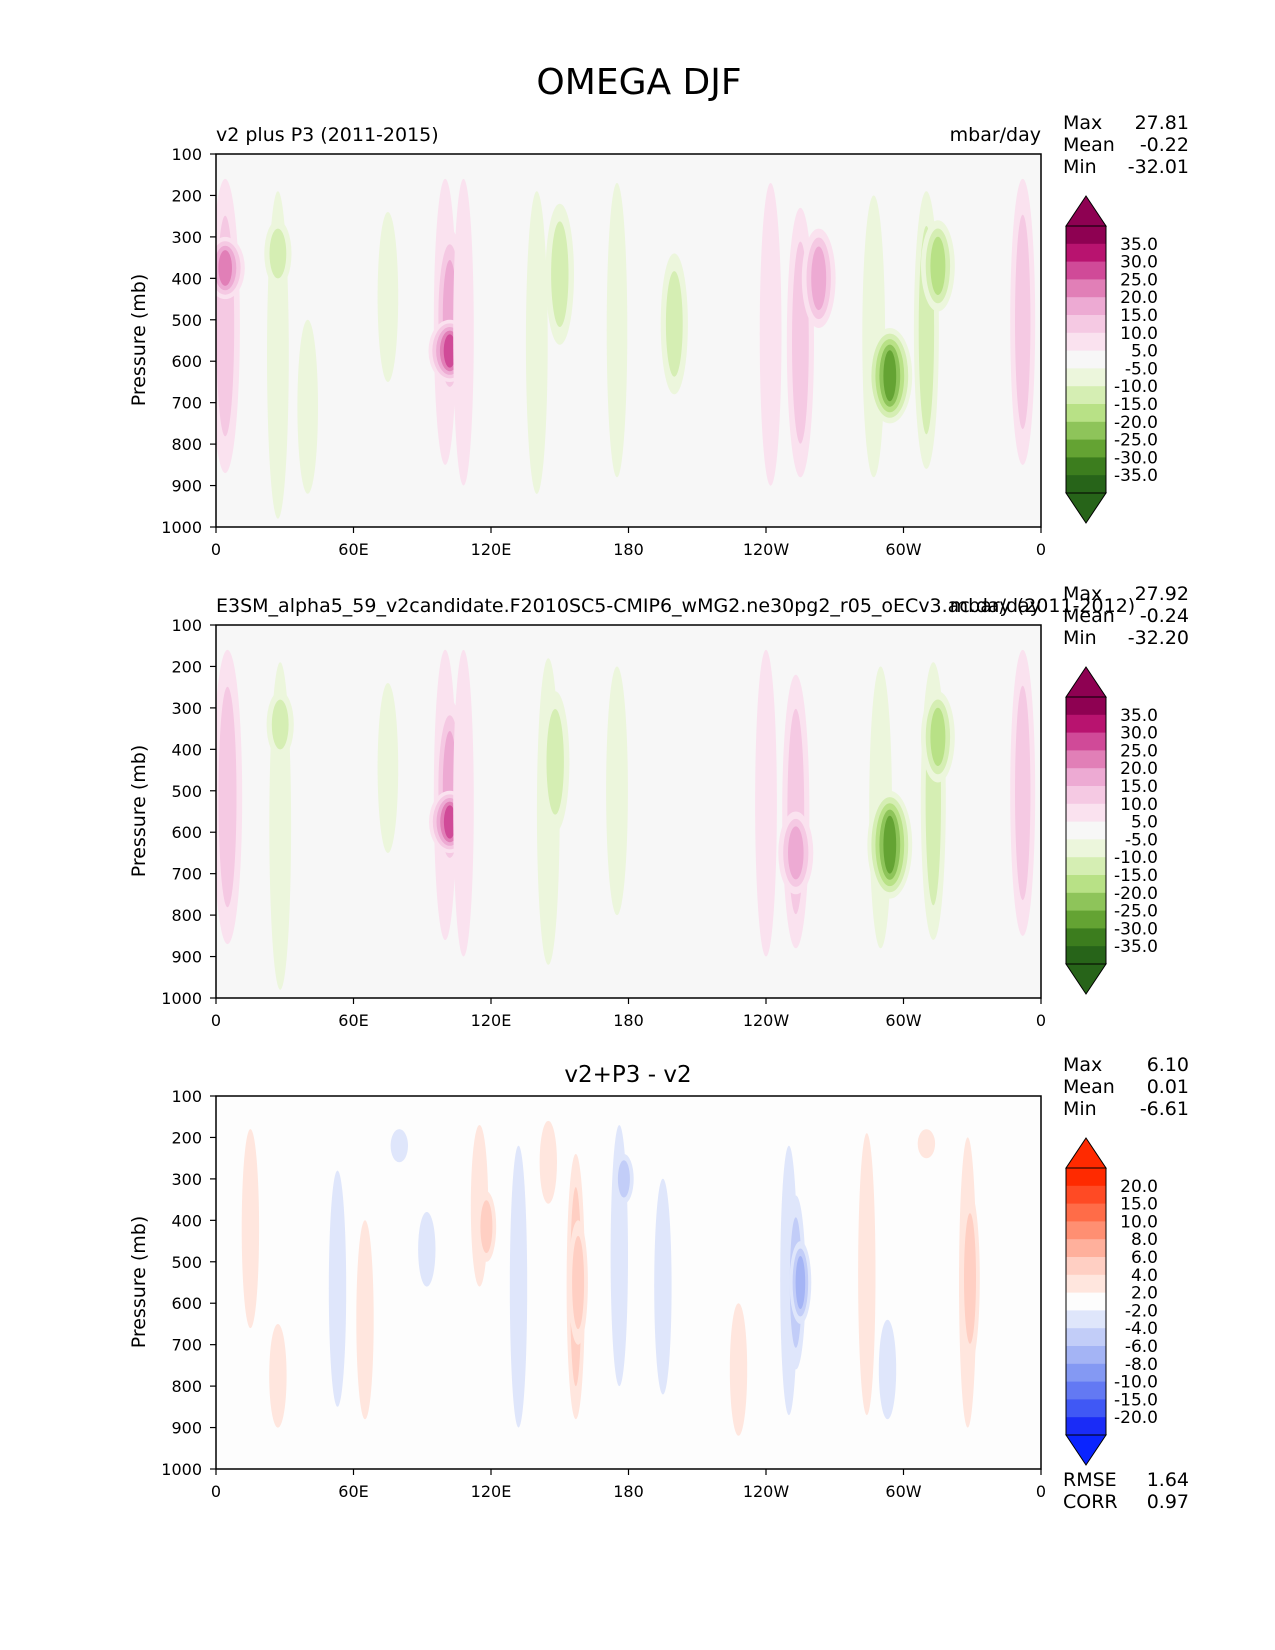 Image resolution: width=1275 pixels, height=1650 pixels. Describe the element at coordinates (903, 1020) in the screenshot. I see `panel-2-xtick-label: 60W` at that location.